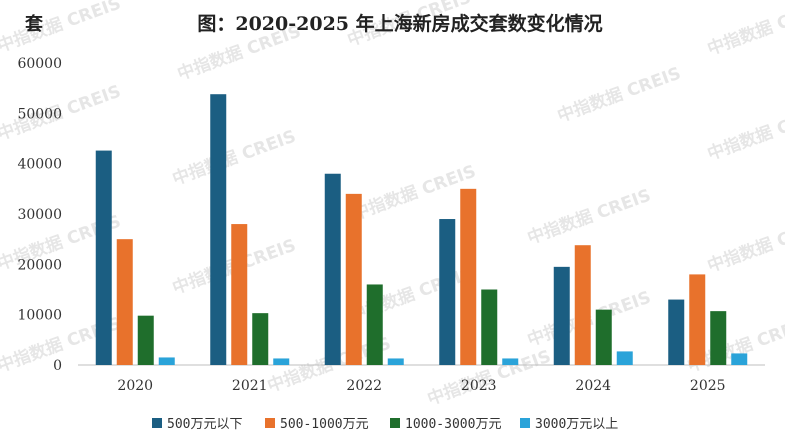 This screenshot has height=443, width=785. I want to click on legend-label: 500-1000万元, so click(324, 424).